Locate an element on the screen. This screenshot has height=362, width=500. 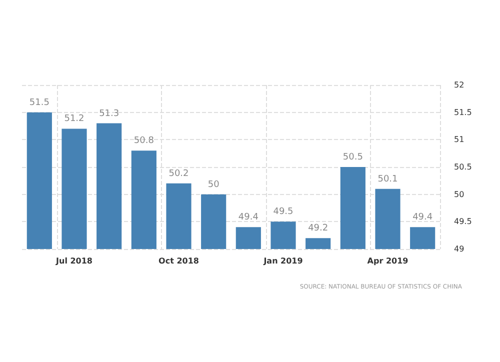
data-label: 51.2 is located at coordinates (74, 119).